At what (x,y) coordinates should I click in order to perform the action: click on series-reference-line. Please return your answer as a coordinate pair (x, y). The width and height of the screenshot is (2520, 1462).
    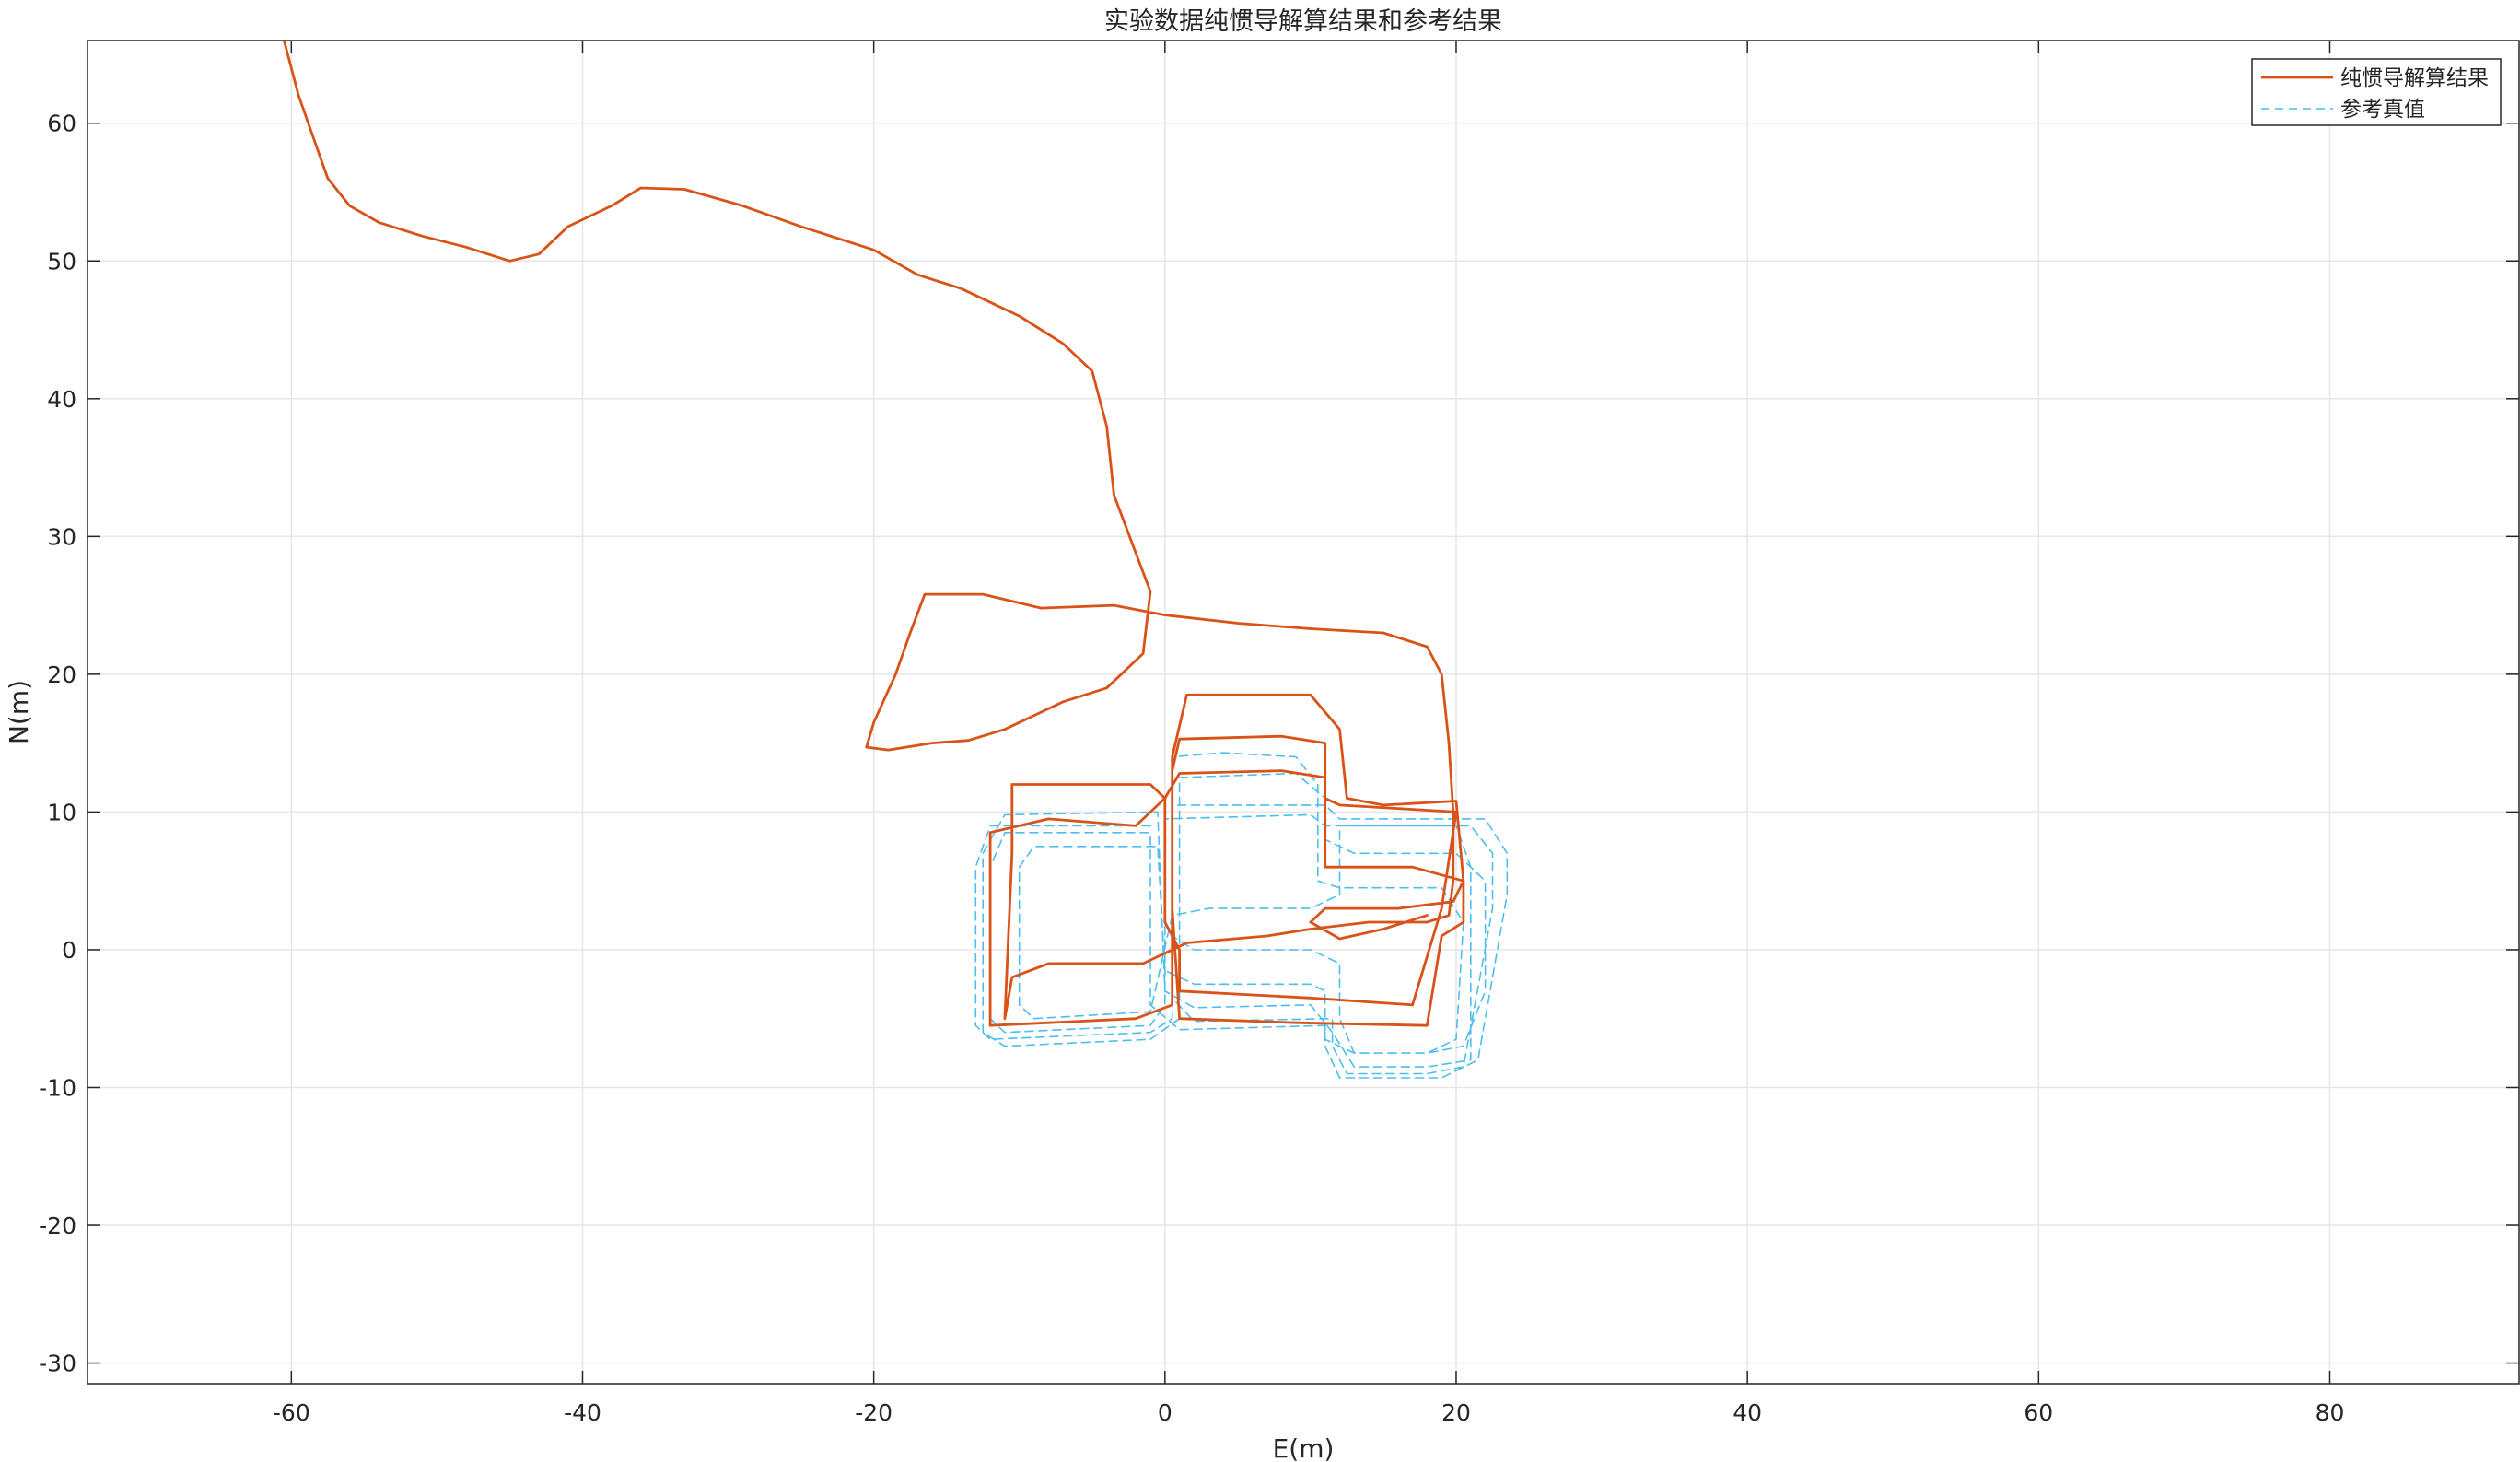
    Looking at the image, I should click on (1241, 915).